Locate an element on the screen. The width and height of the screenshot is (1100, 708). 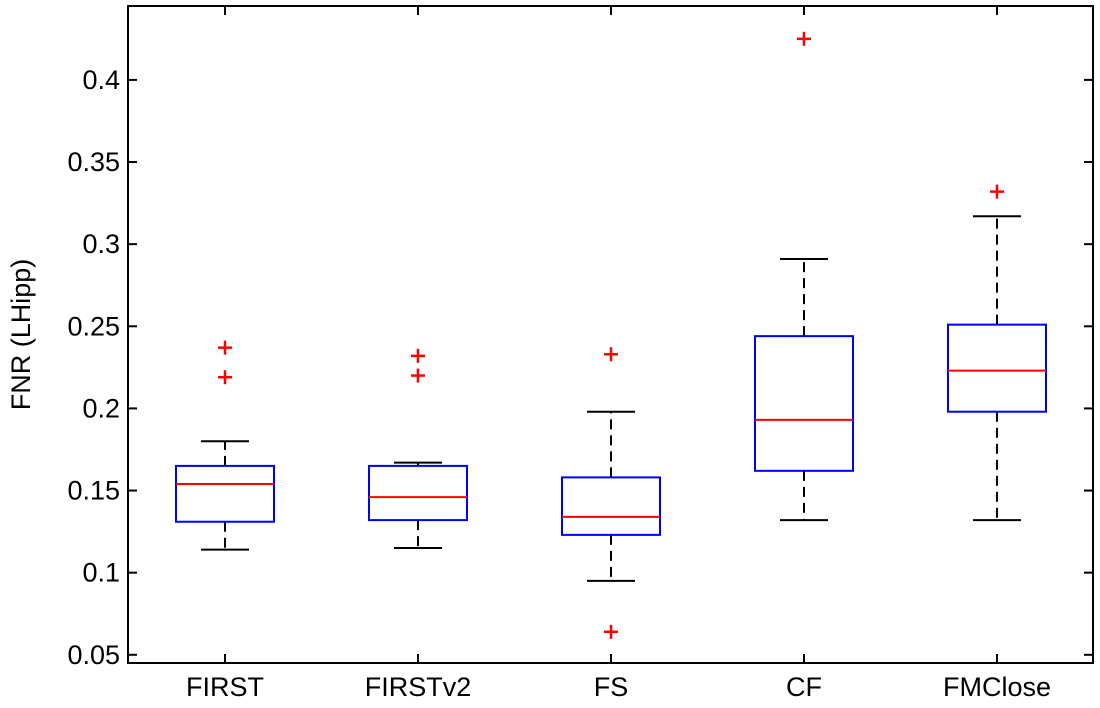
box-cf is located at coordinates (804, 276).